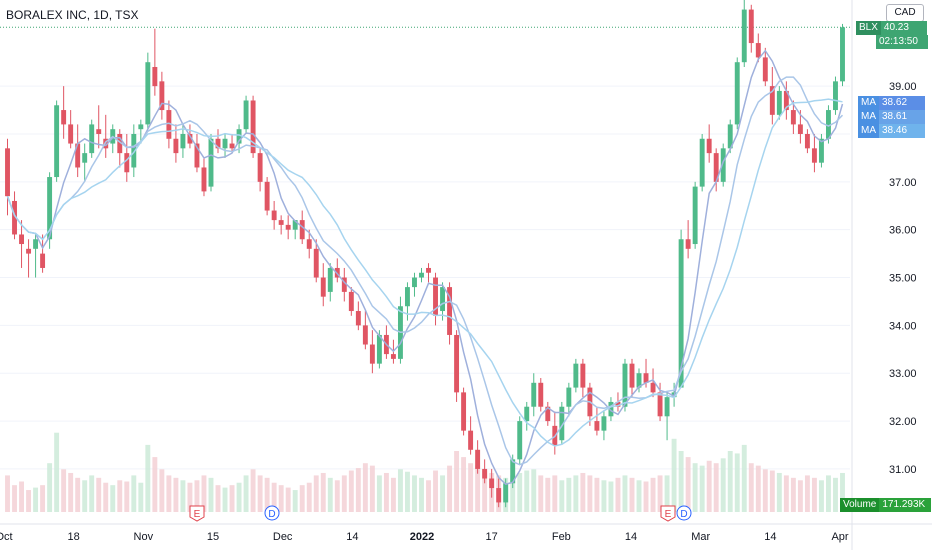 The image size is (932, 550). I want to click on volume-tag: Volume 171.293K, so click(886, 505).